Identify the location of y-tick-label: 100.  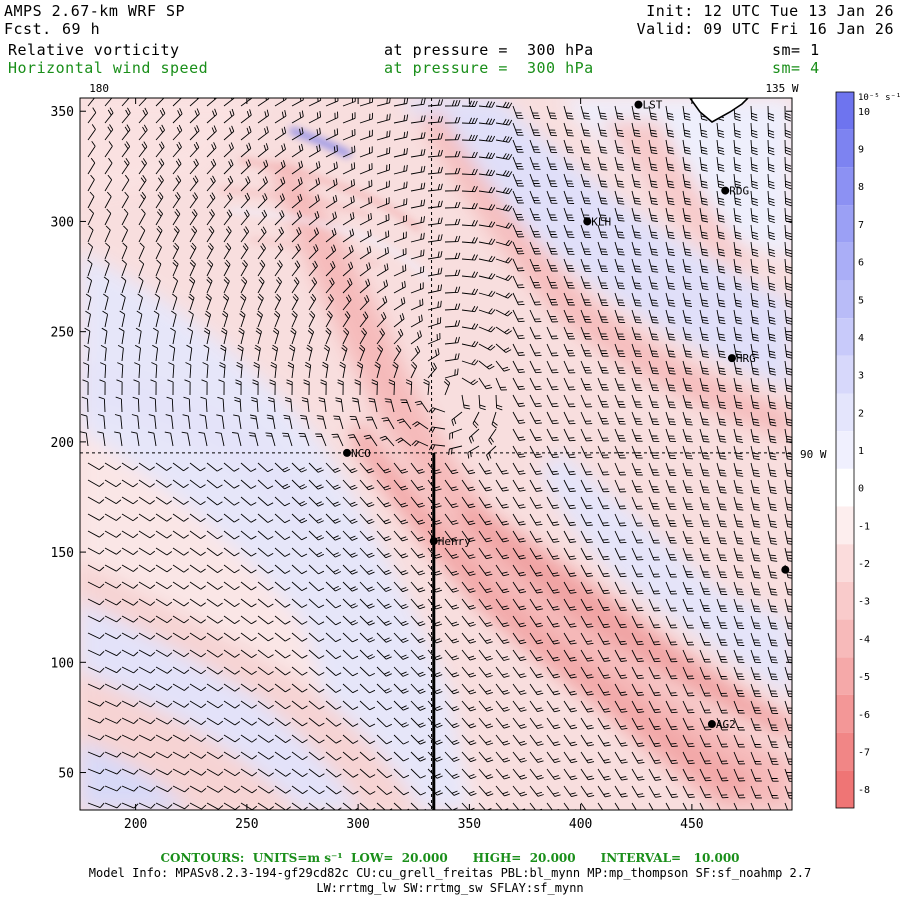
(62, 663).